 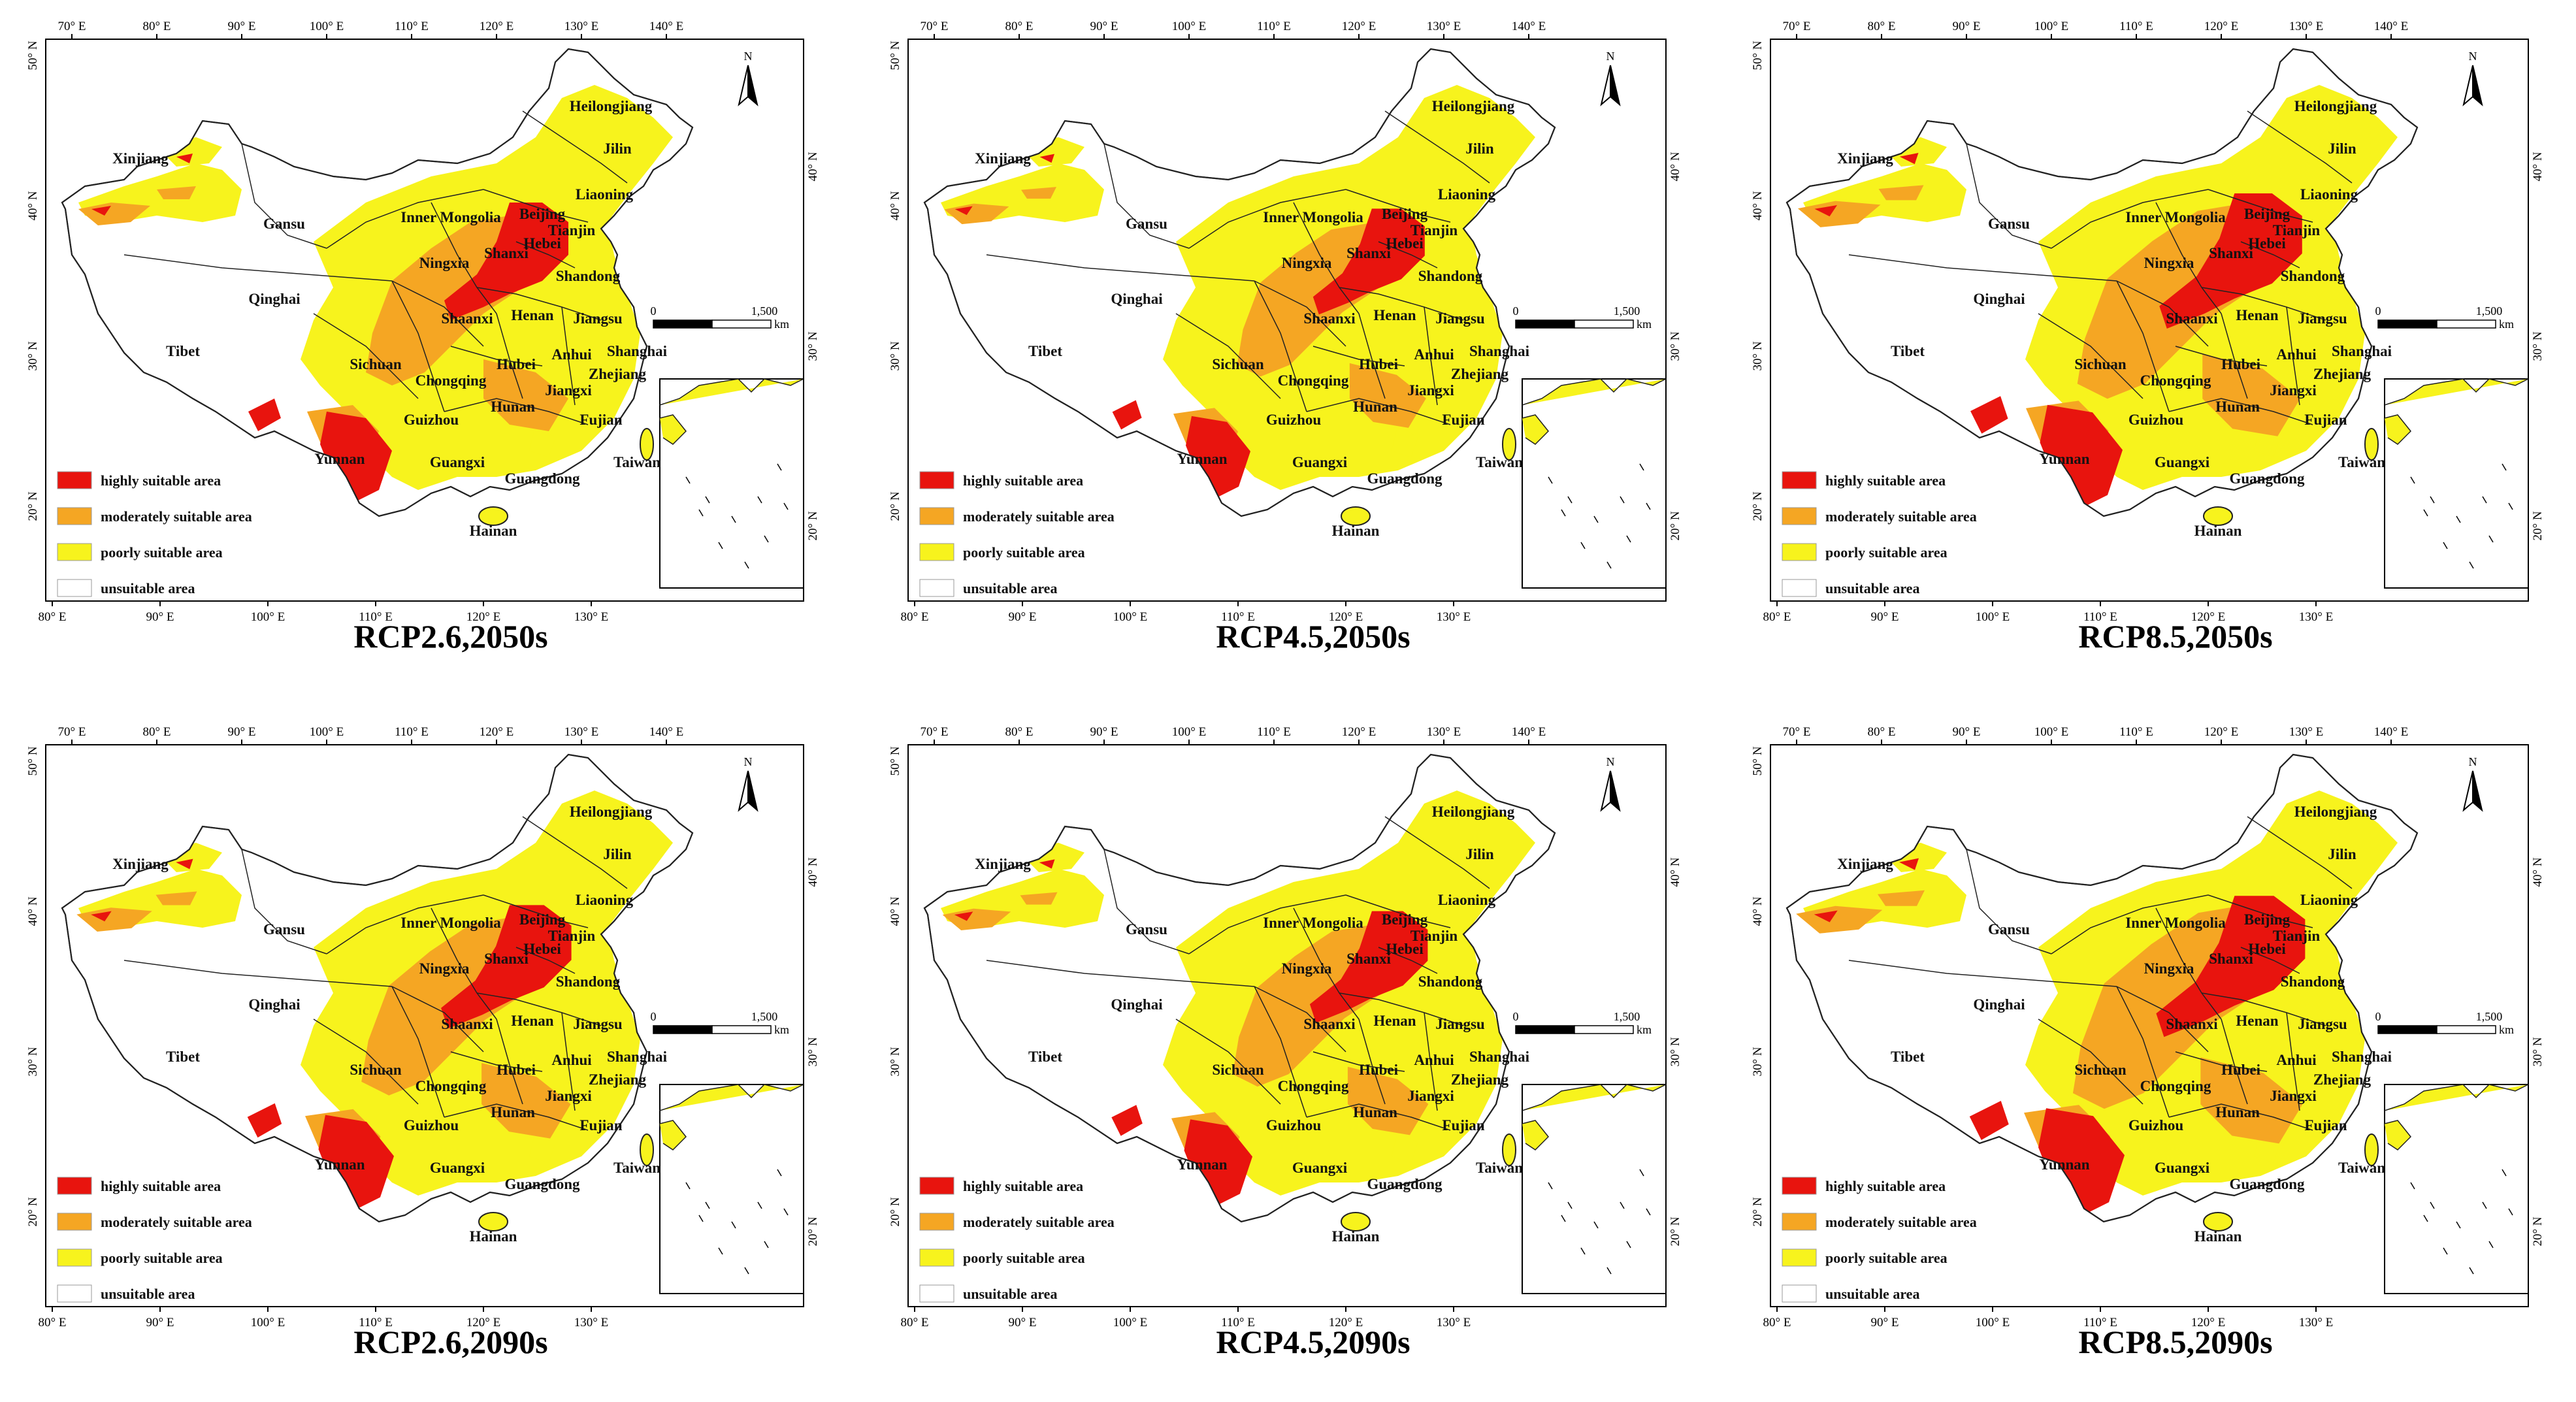 What do you see at coordinates (1758, 911) in the screenshot?
I see `left-tick: 40° N` at bounding box center [1758, 911].